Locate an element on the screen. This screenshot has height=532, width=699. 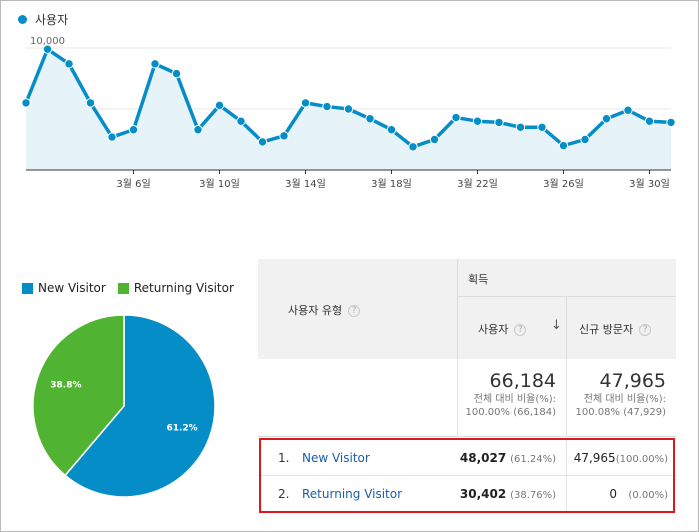
x-tick-label: 3월 22일 is located at coordinates (477, 184).